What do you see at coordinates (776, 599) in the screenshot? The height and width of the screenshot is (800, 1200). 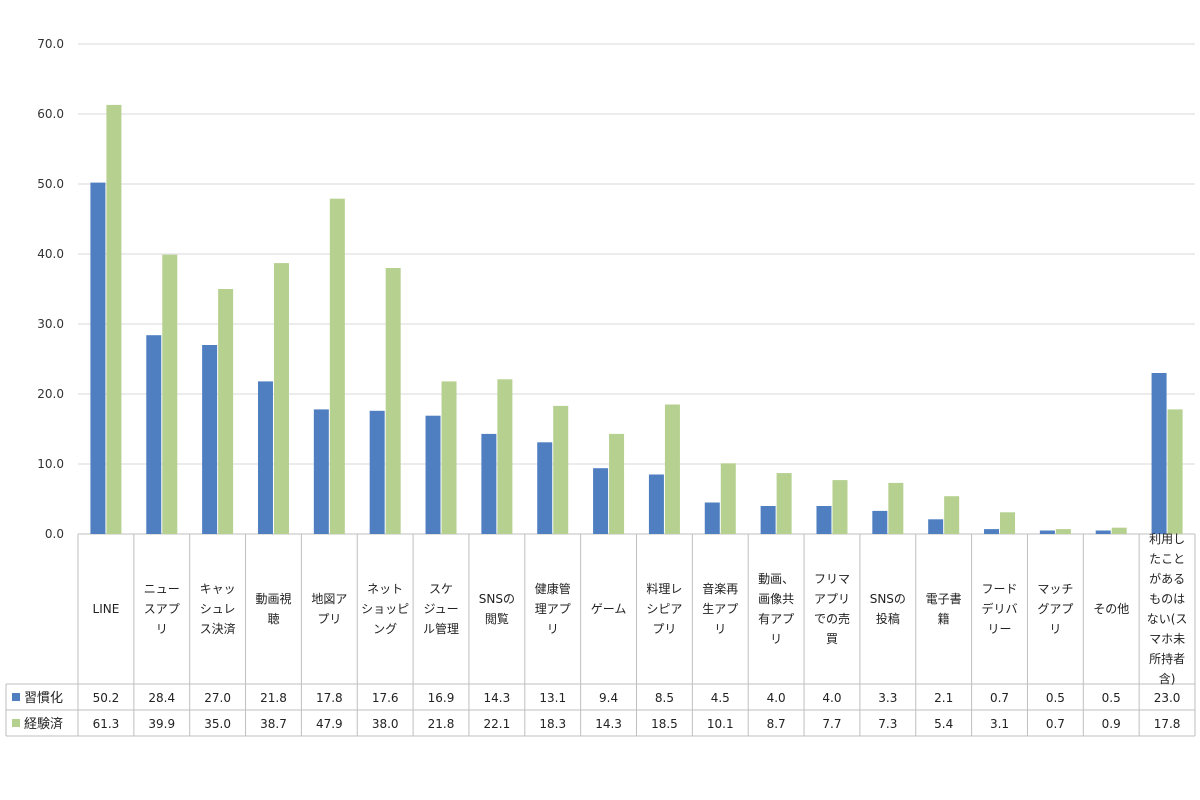 I see `category-label: 画像共` at bounding box center [776, 599].